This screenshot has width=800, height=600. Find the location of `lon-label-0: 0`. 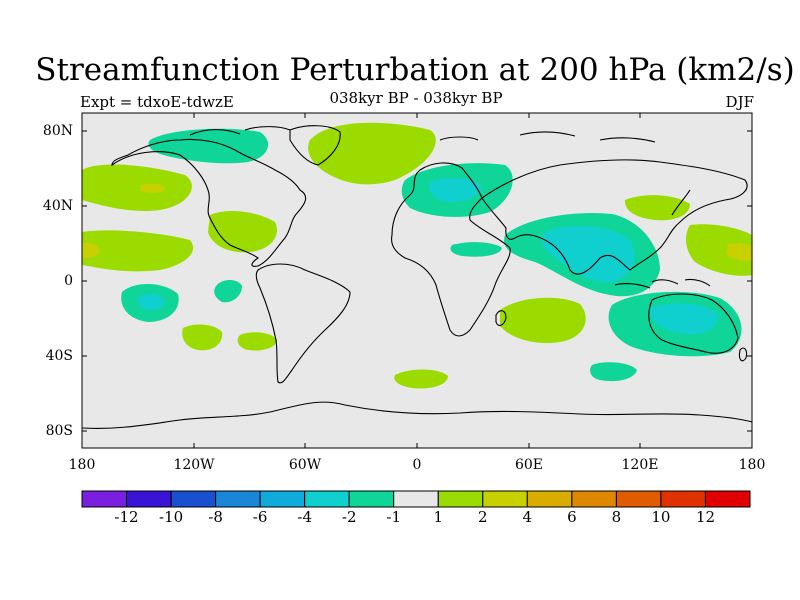

lon-label-0: 0 is located at coordinates (417, 465).